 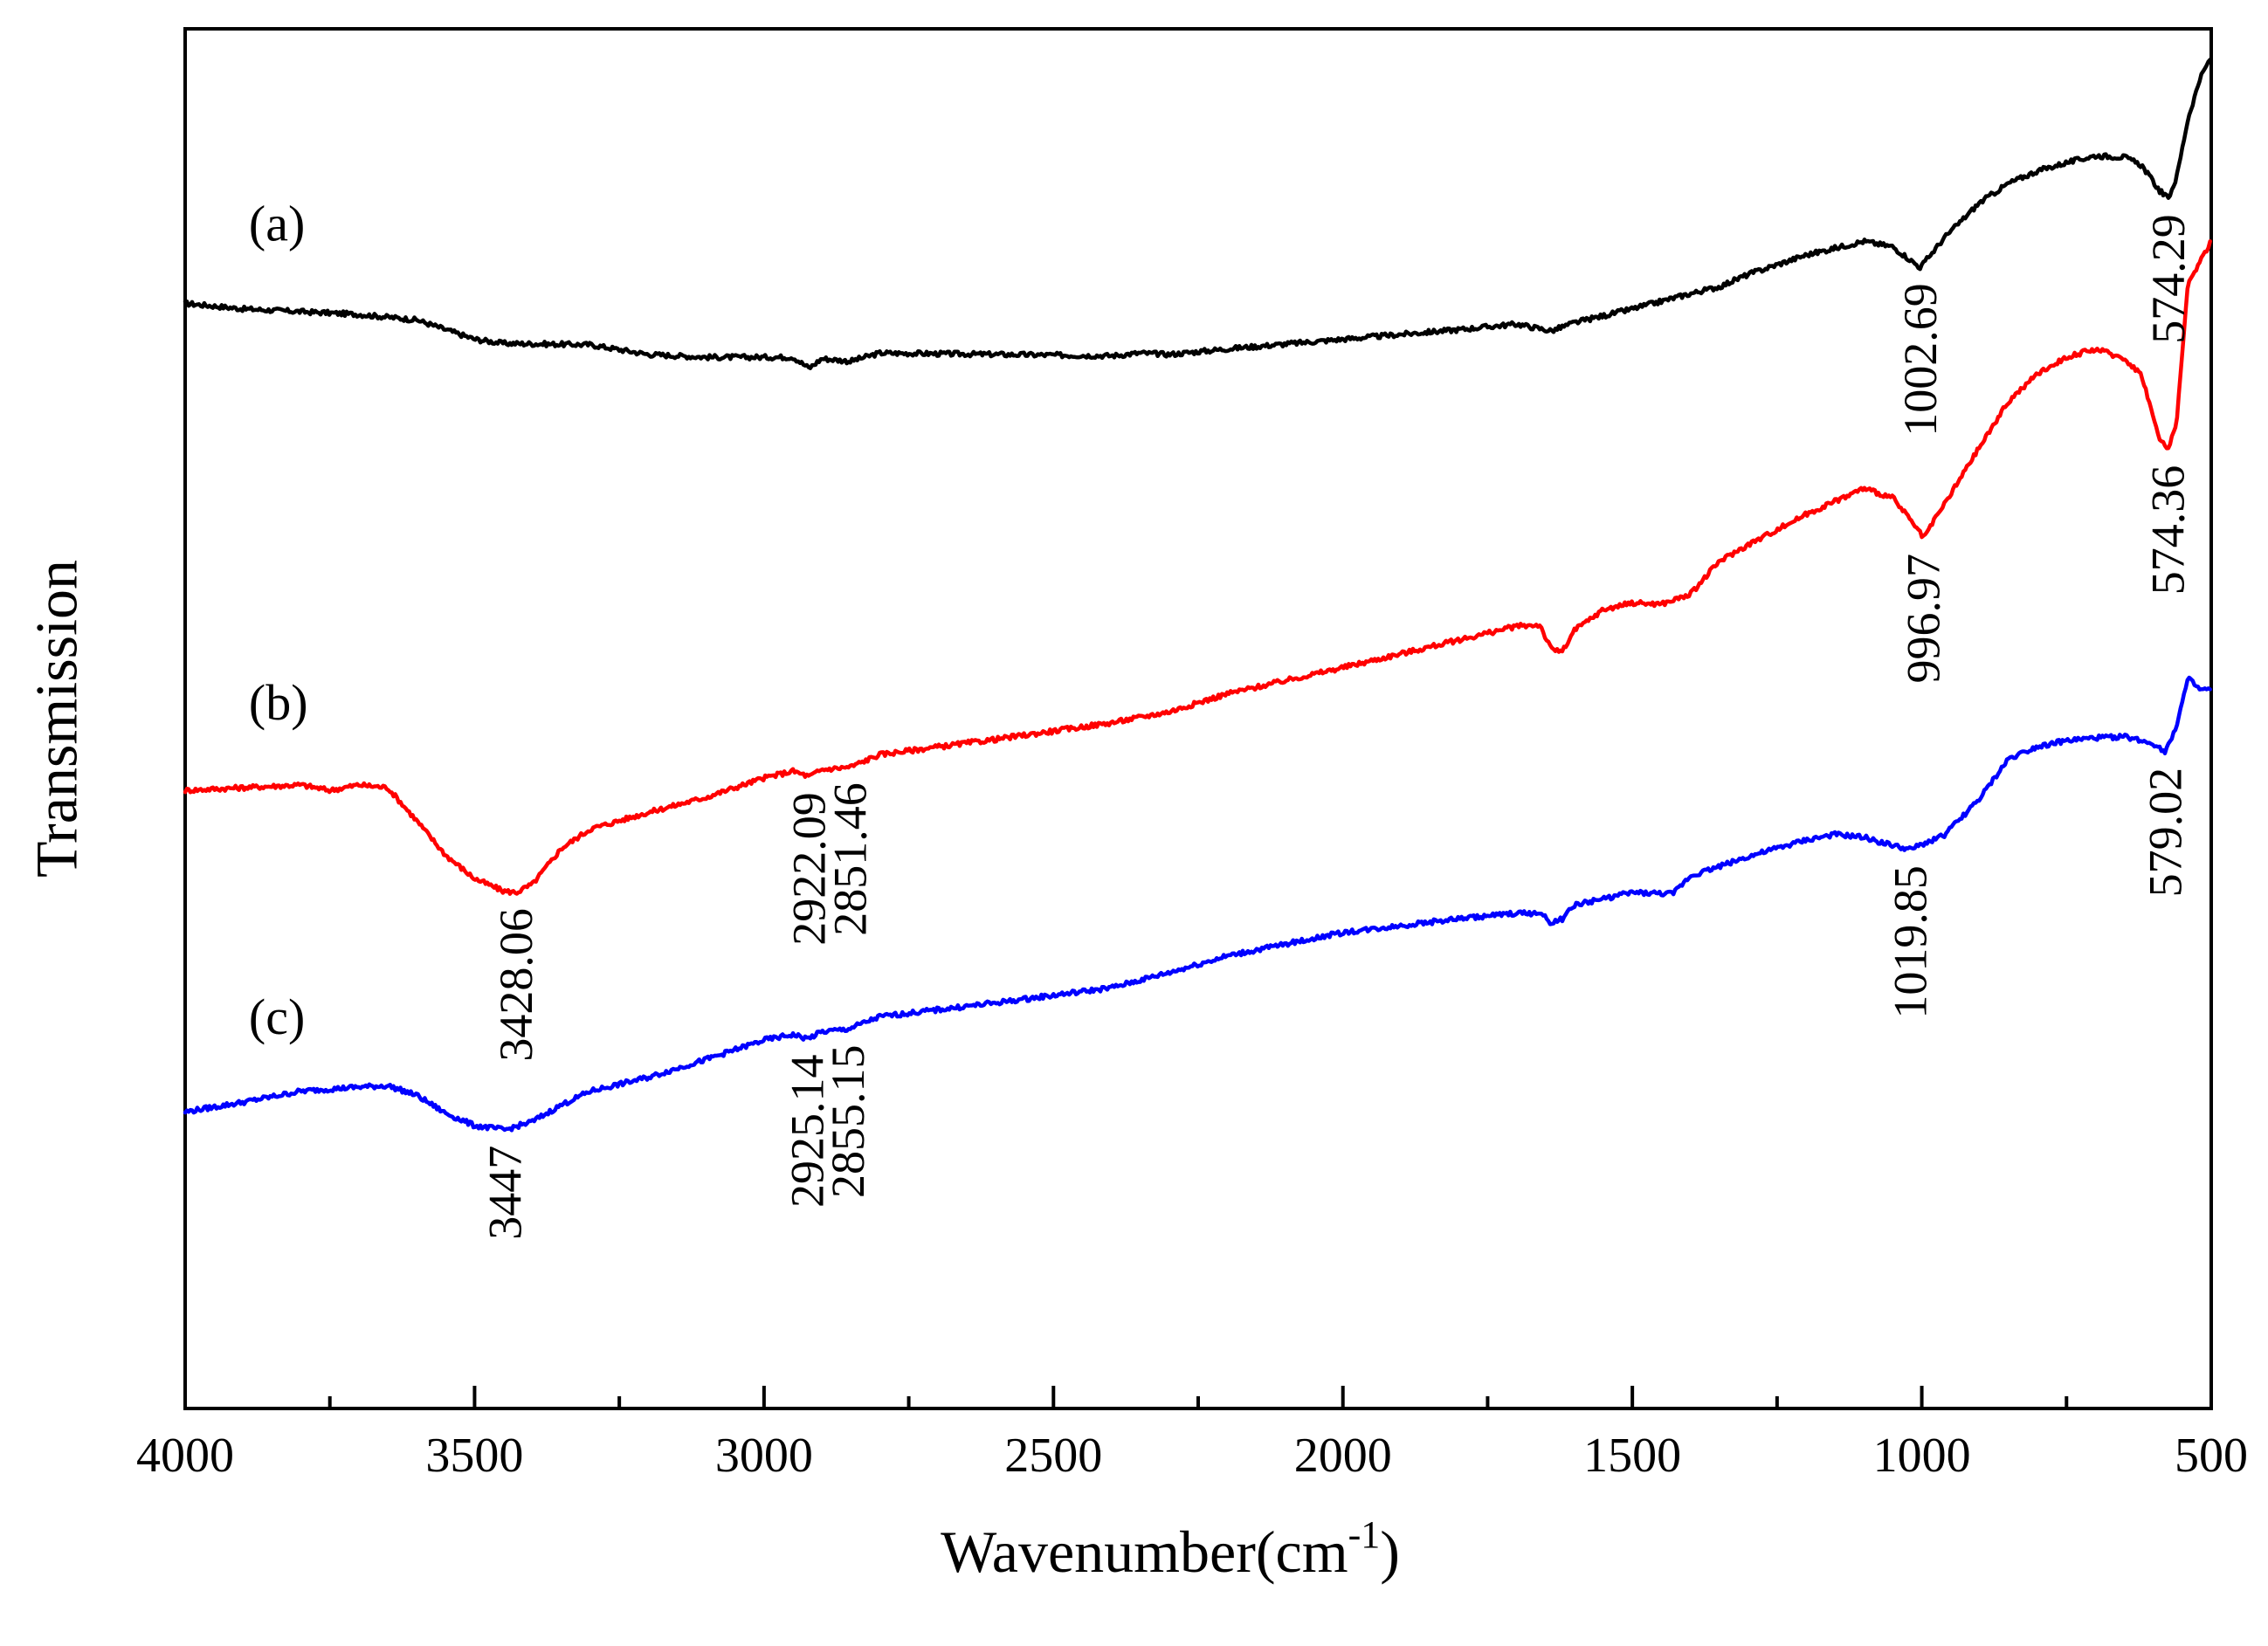 I want to click on x-tick-label: 2000, so click(x=1343, y=1456).